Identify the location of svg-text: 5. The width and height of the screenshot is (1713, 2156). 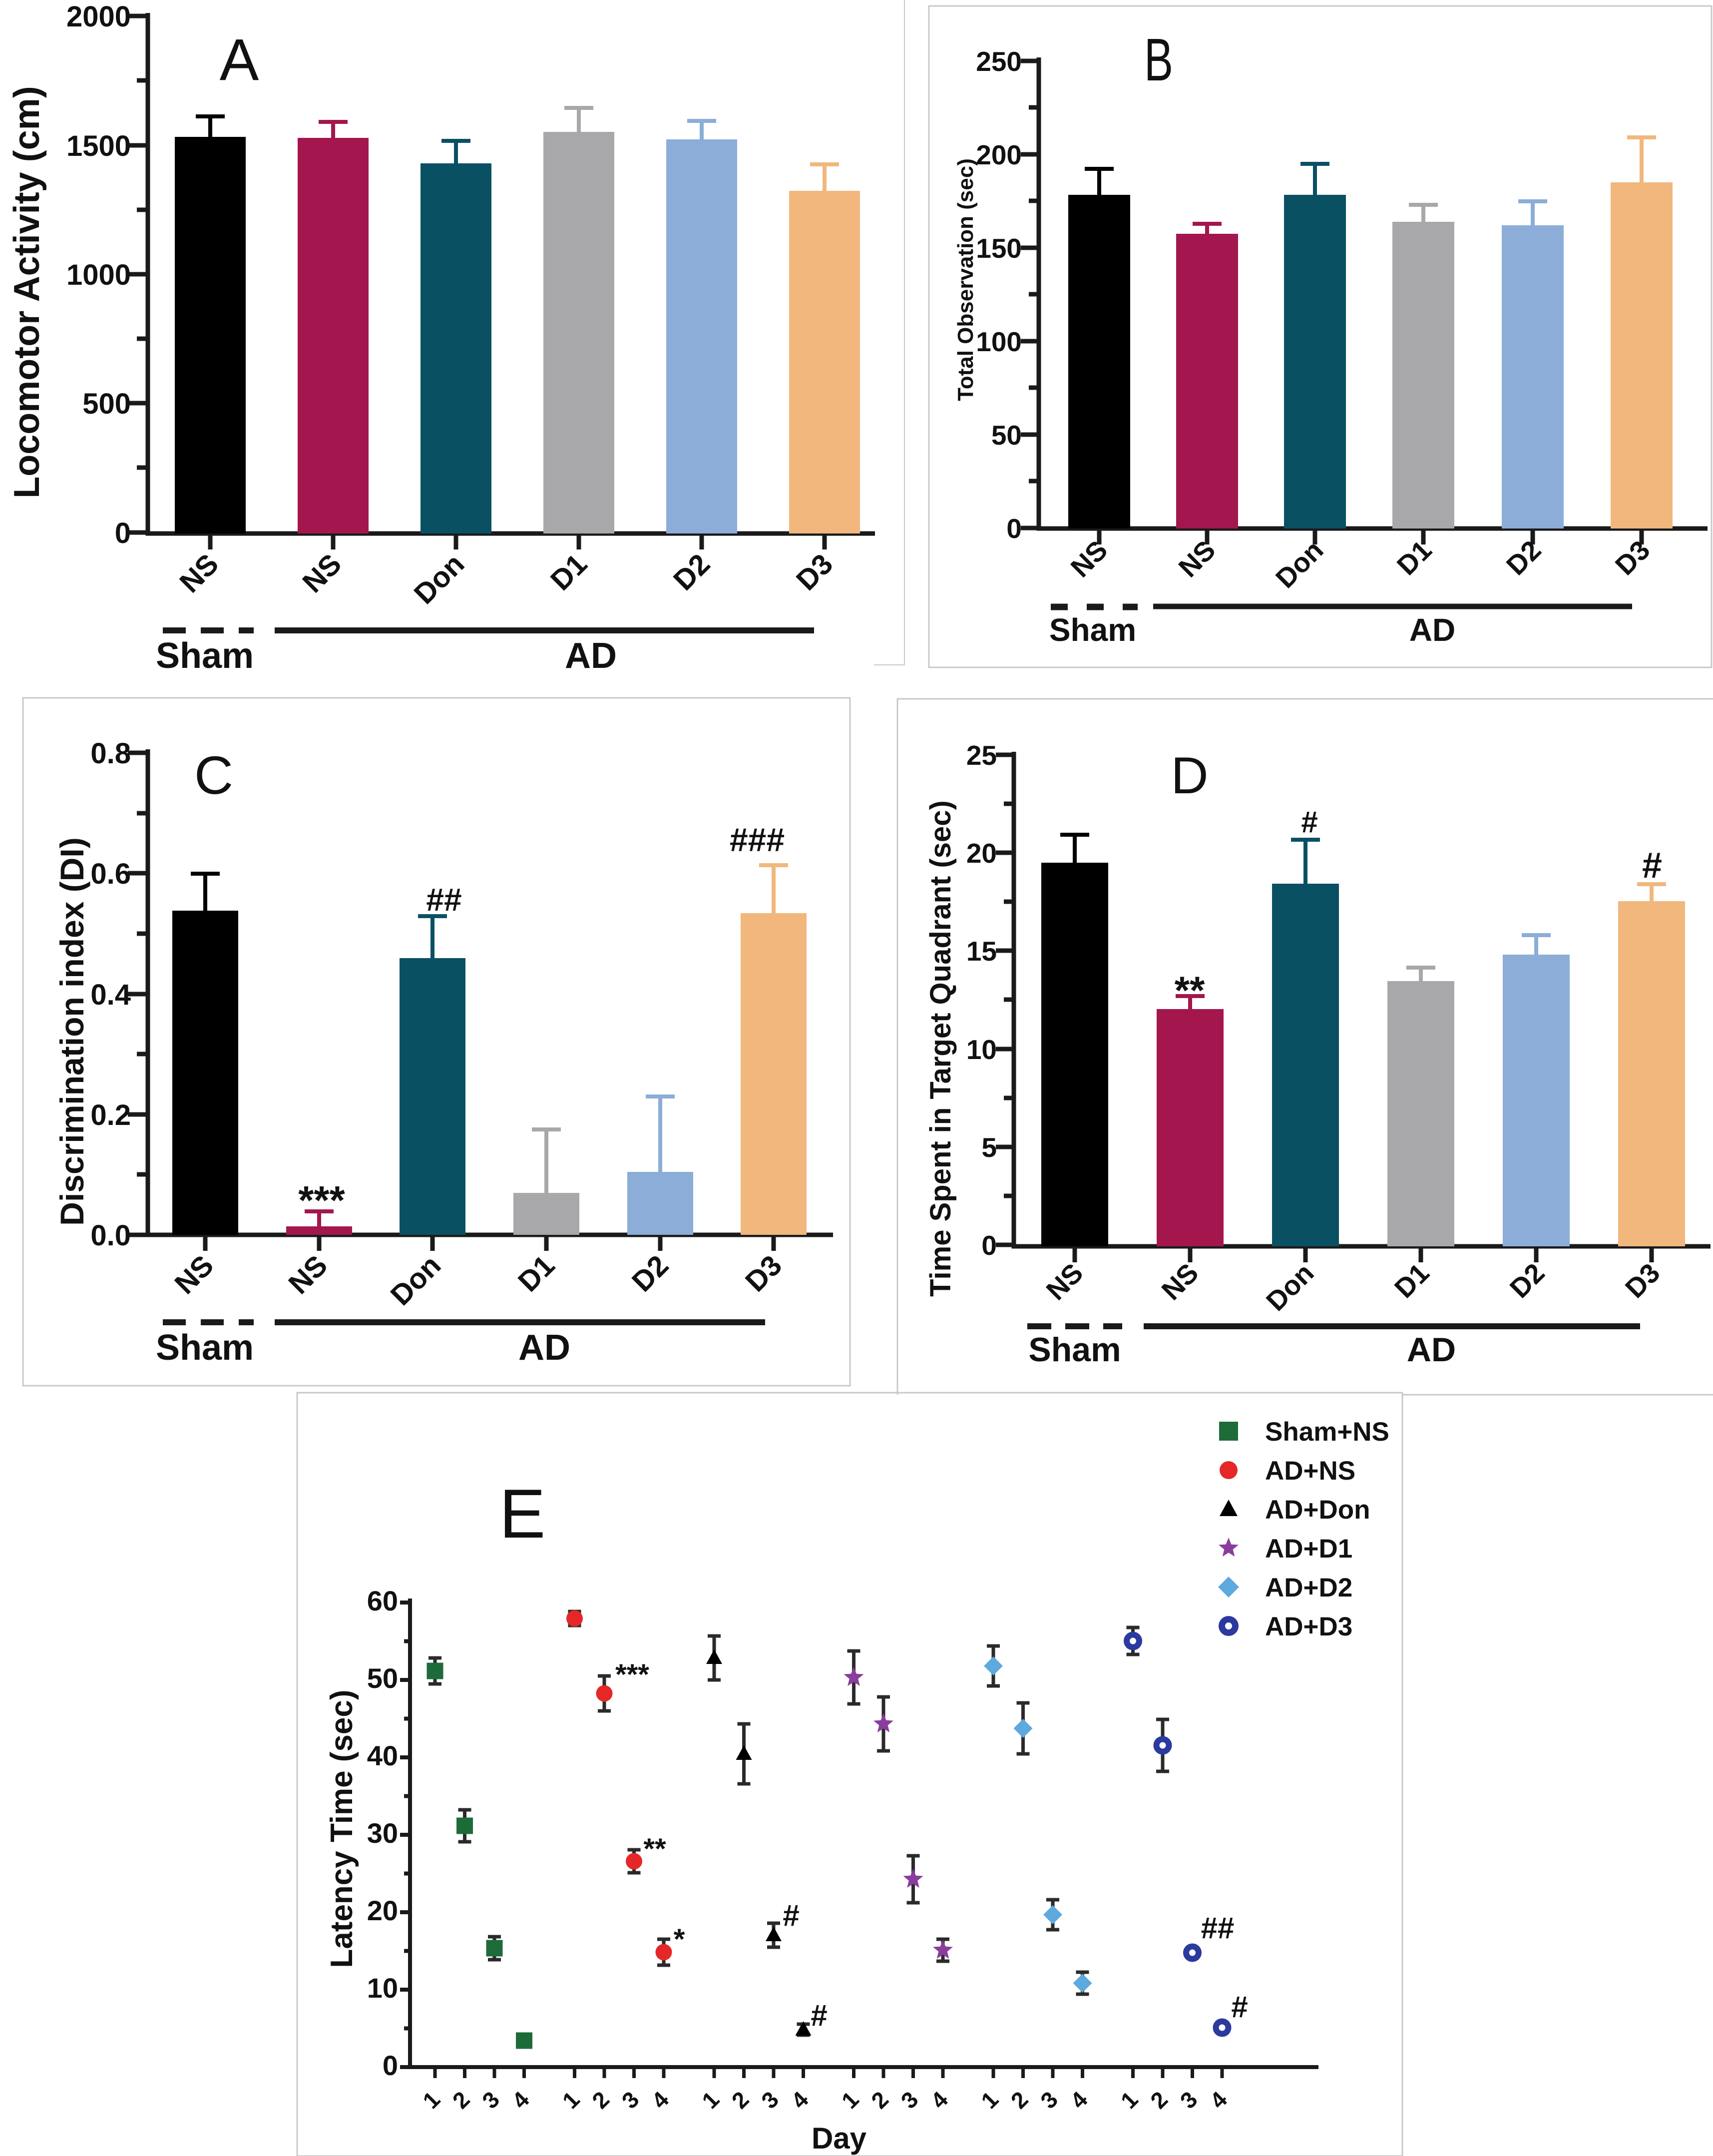
(989, 1147).